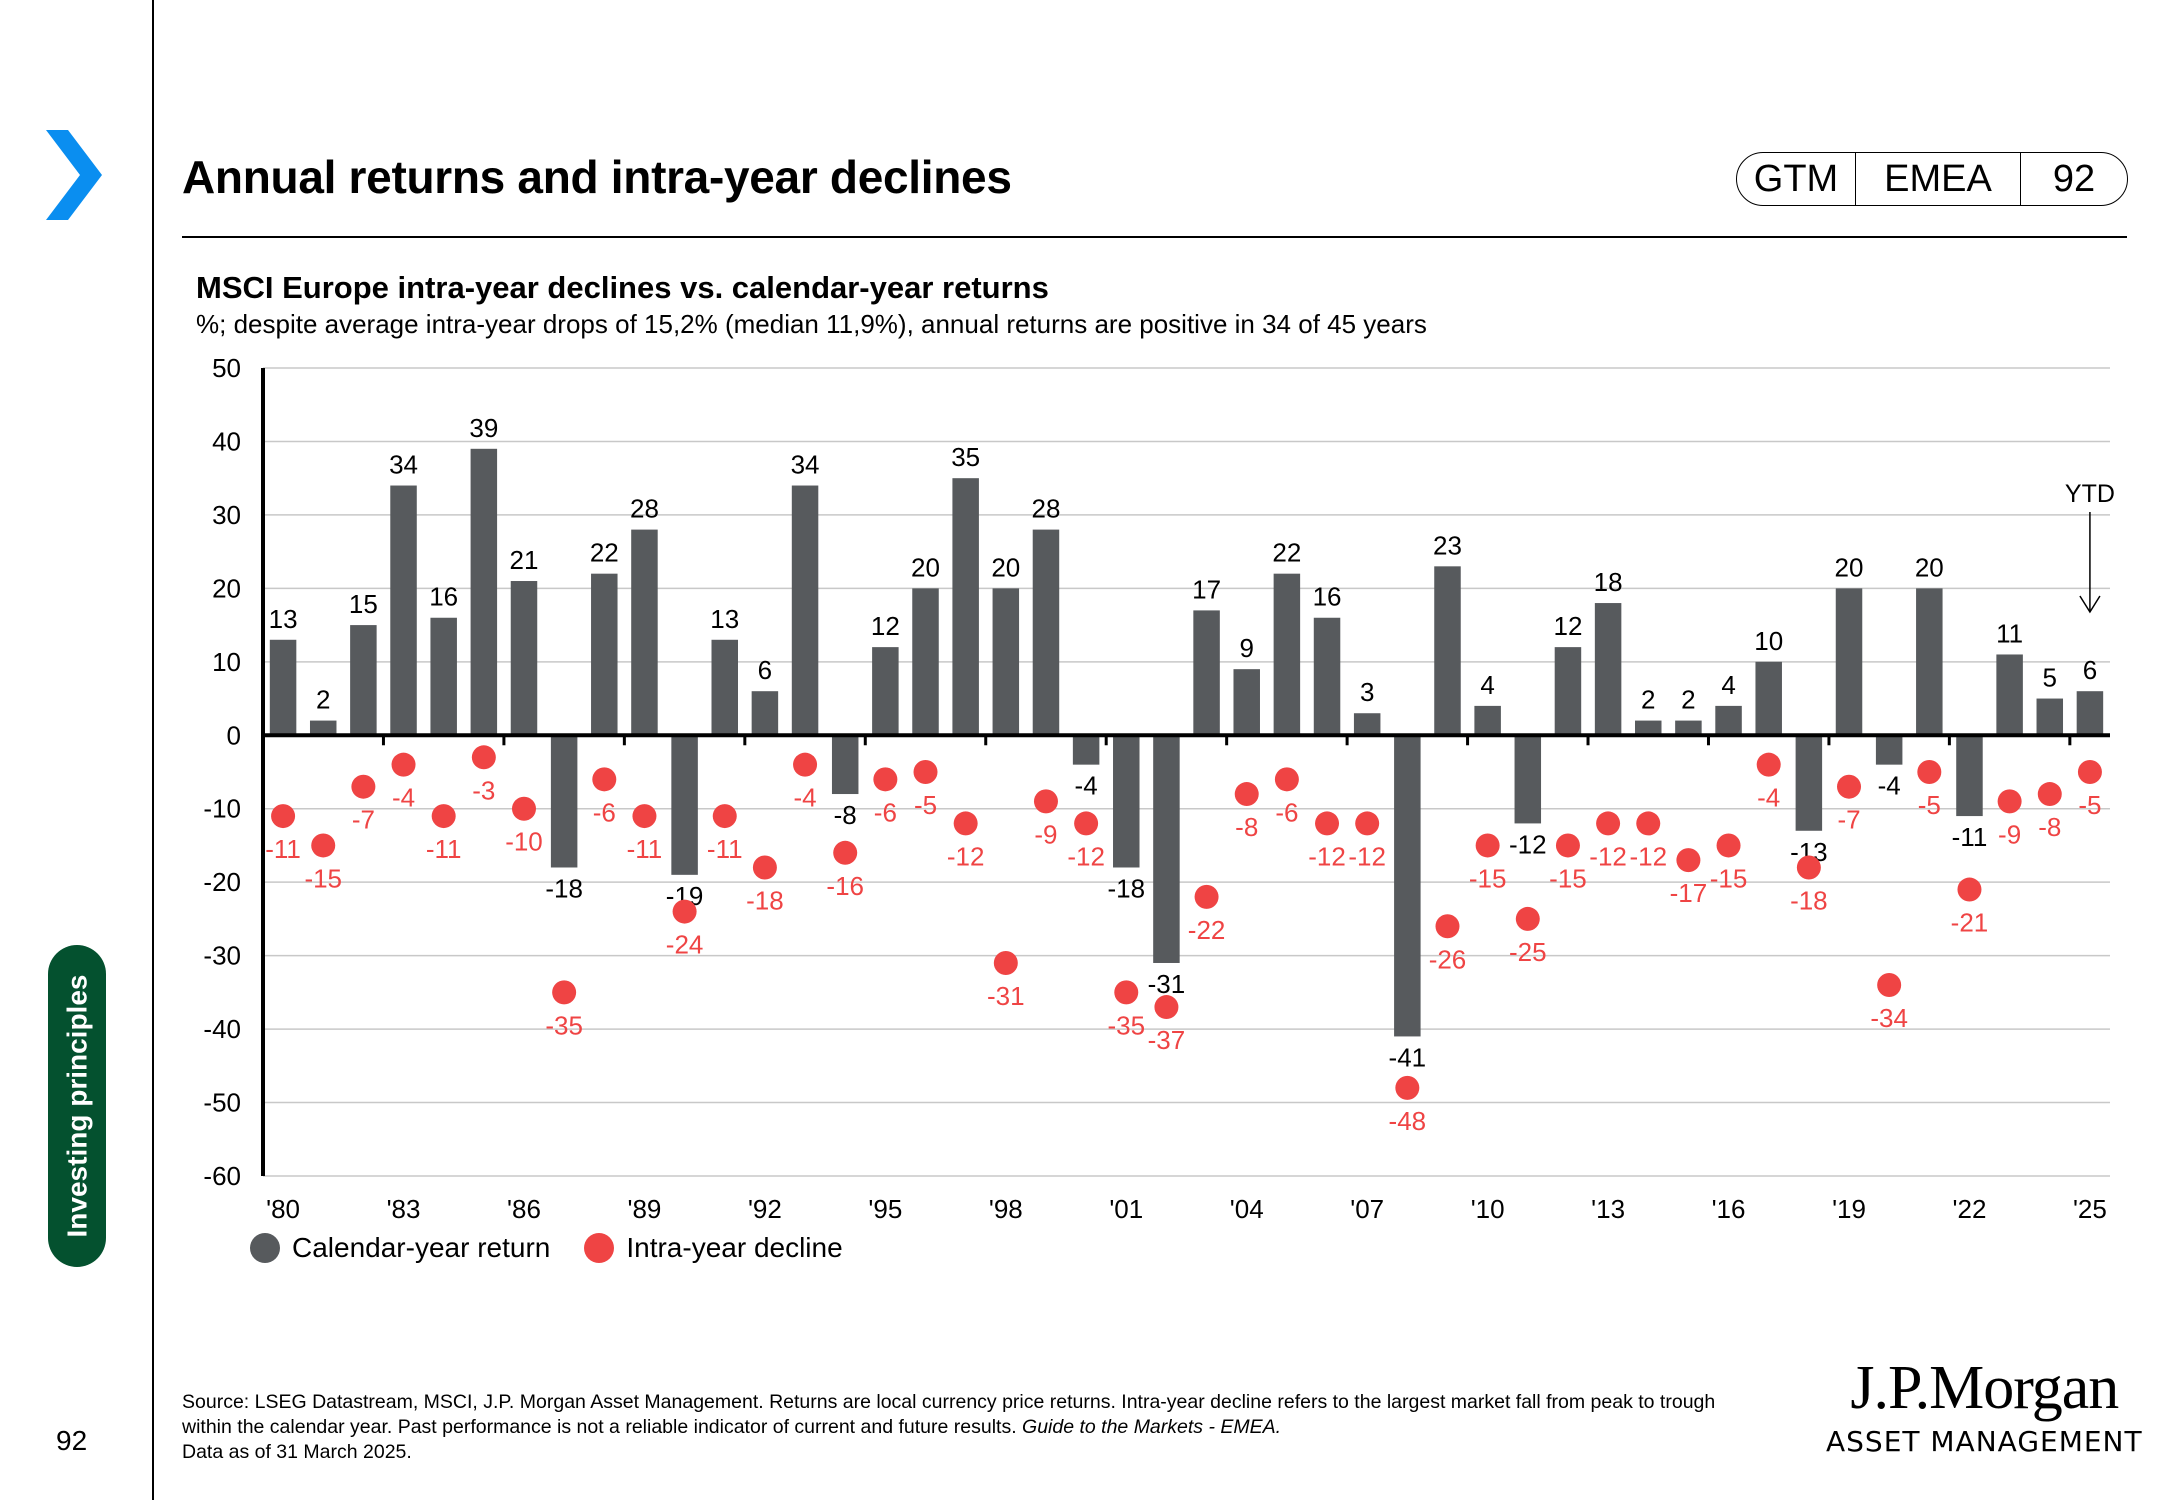 This screenshot has width=2167, height=1500. What do you see at coordinates (222, 882) in the screenshot?
I see `y-tick-label: -20` at bounding box center [222, 882].